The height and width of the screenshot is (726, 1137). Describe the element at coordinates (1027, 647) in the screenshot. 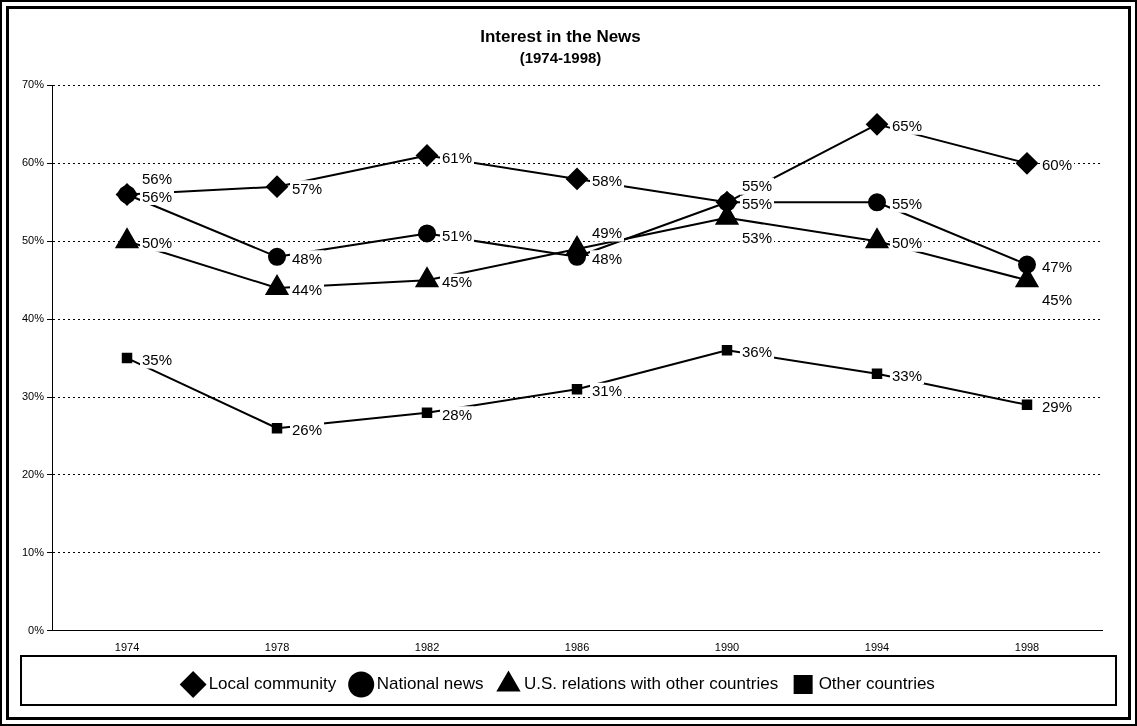

I see `x-tick-label: 1998` at that location.